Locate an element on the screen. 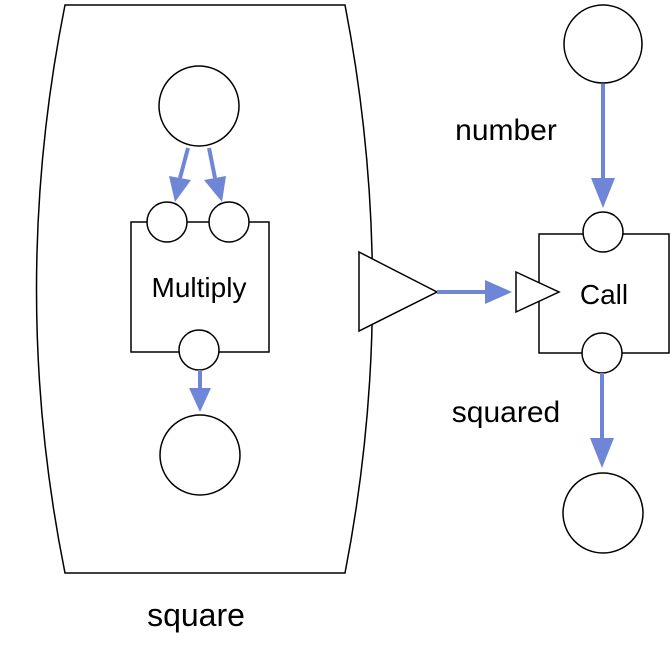 The image size is (672, 646). multiply-output-port is located at coordinates (199, 350).